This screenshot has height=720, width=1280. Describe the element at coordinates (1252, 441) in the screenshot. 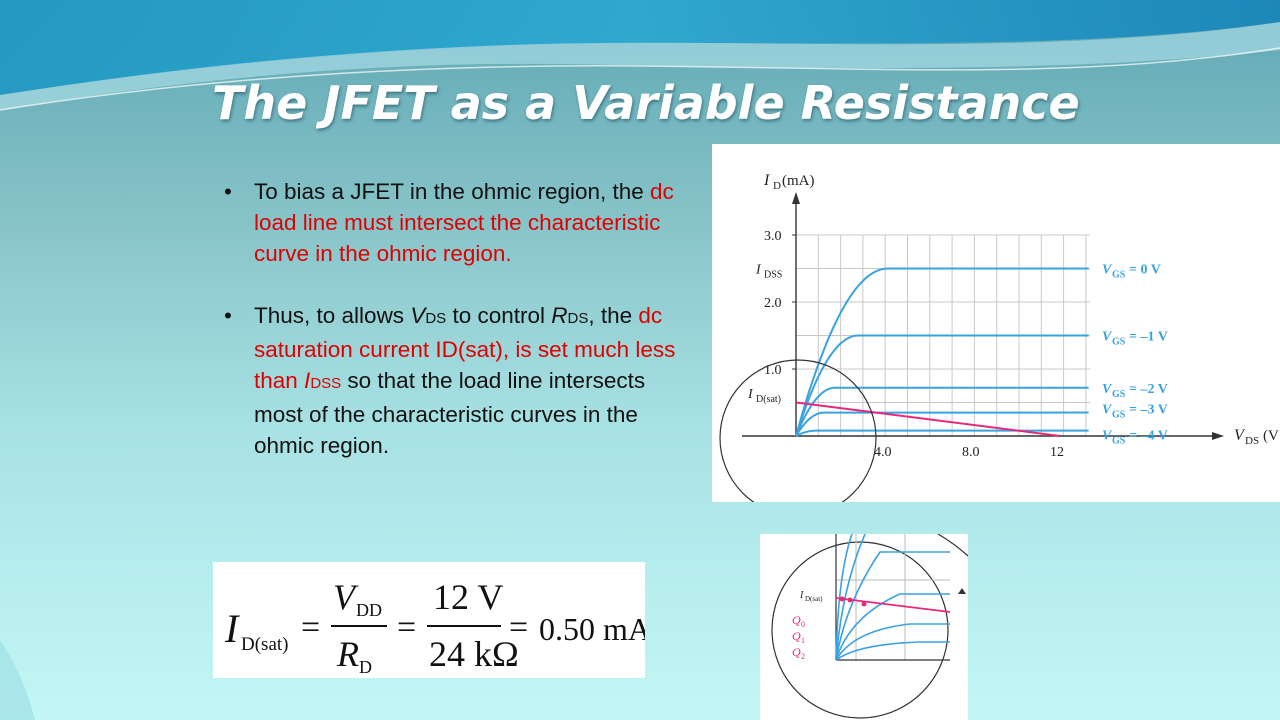

I see `x-axis-label-sub: DS` at that location.